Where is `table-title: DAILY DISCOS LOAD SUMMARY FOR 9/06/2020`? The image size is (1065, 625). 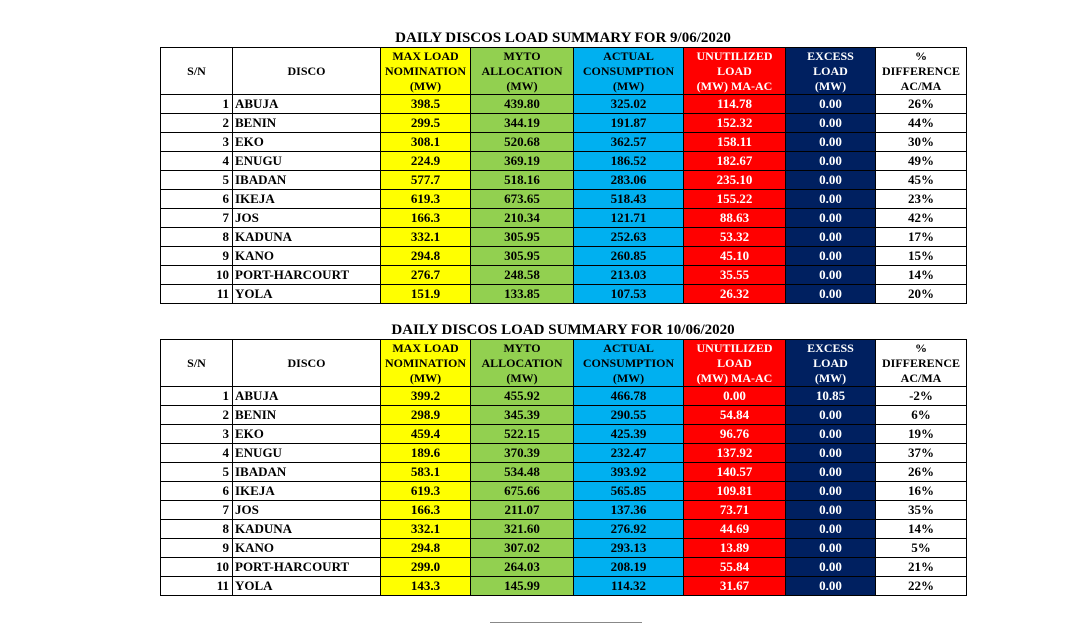 table-title: DAILY DISCOS LOAD SUMMARY FOR 9/06/2020 is located at coordinates (563, 38).